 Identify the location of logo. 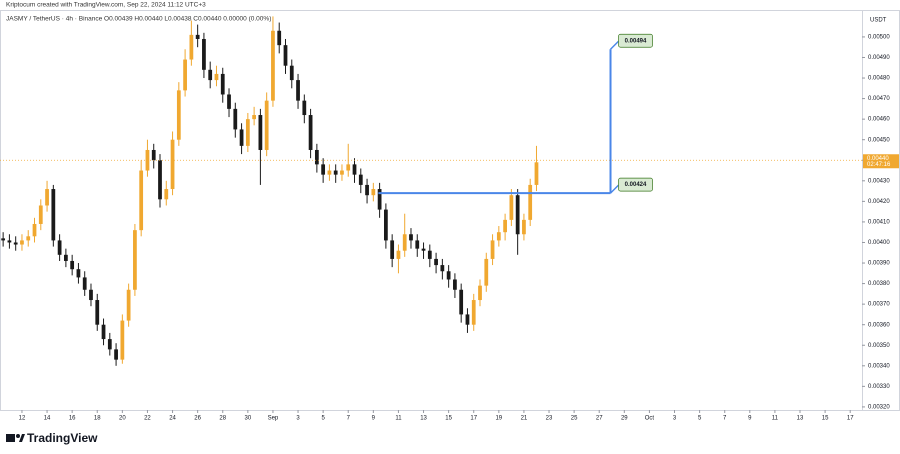
(15, 438).